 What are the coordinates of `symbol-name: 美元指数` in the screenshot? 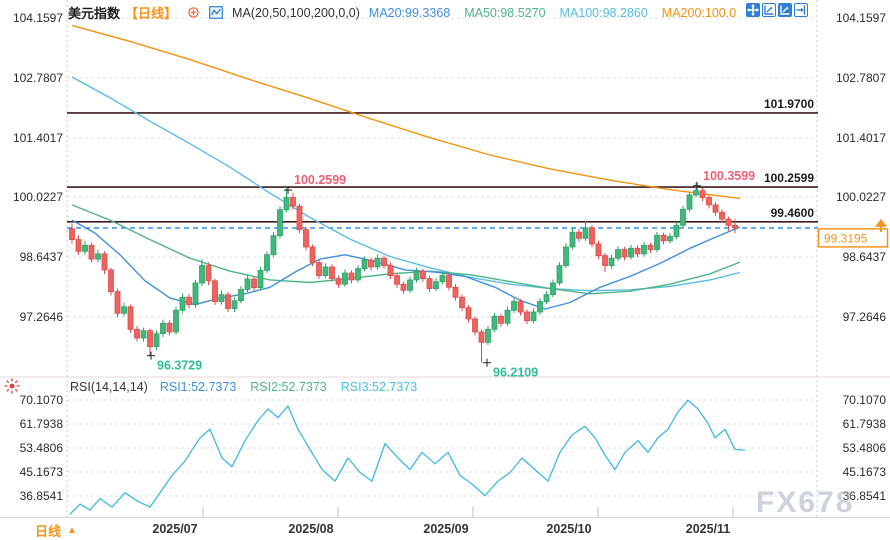 It's located at (94, 13).